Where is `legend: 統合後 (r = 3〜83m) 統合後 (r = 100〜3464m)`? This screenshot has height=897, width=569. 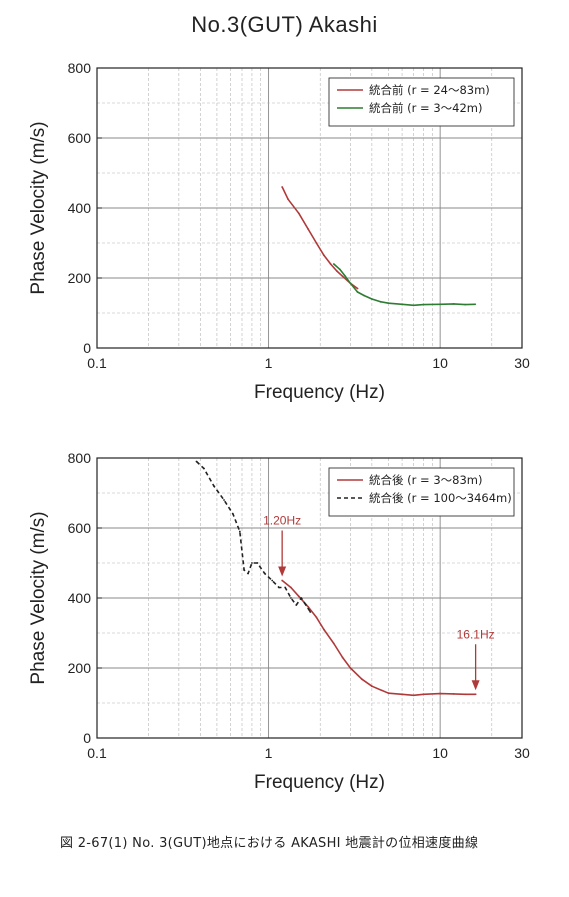 legend: 統合後 (r = 3〜83m) 統合後 (r = 100〜3464m) is located at coordinates (421, 492).